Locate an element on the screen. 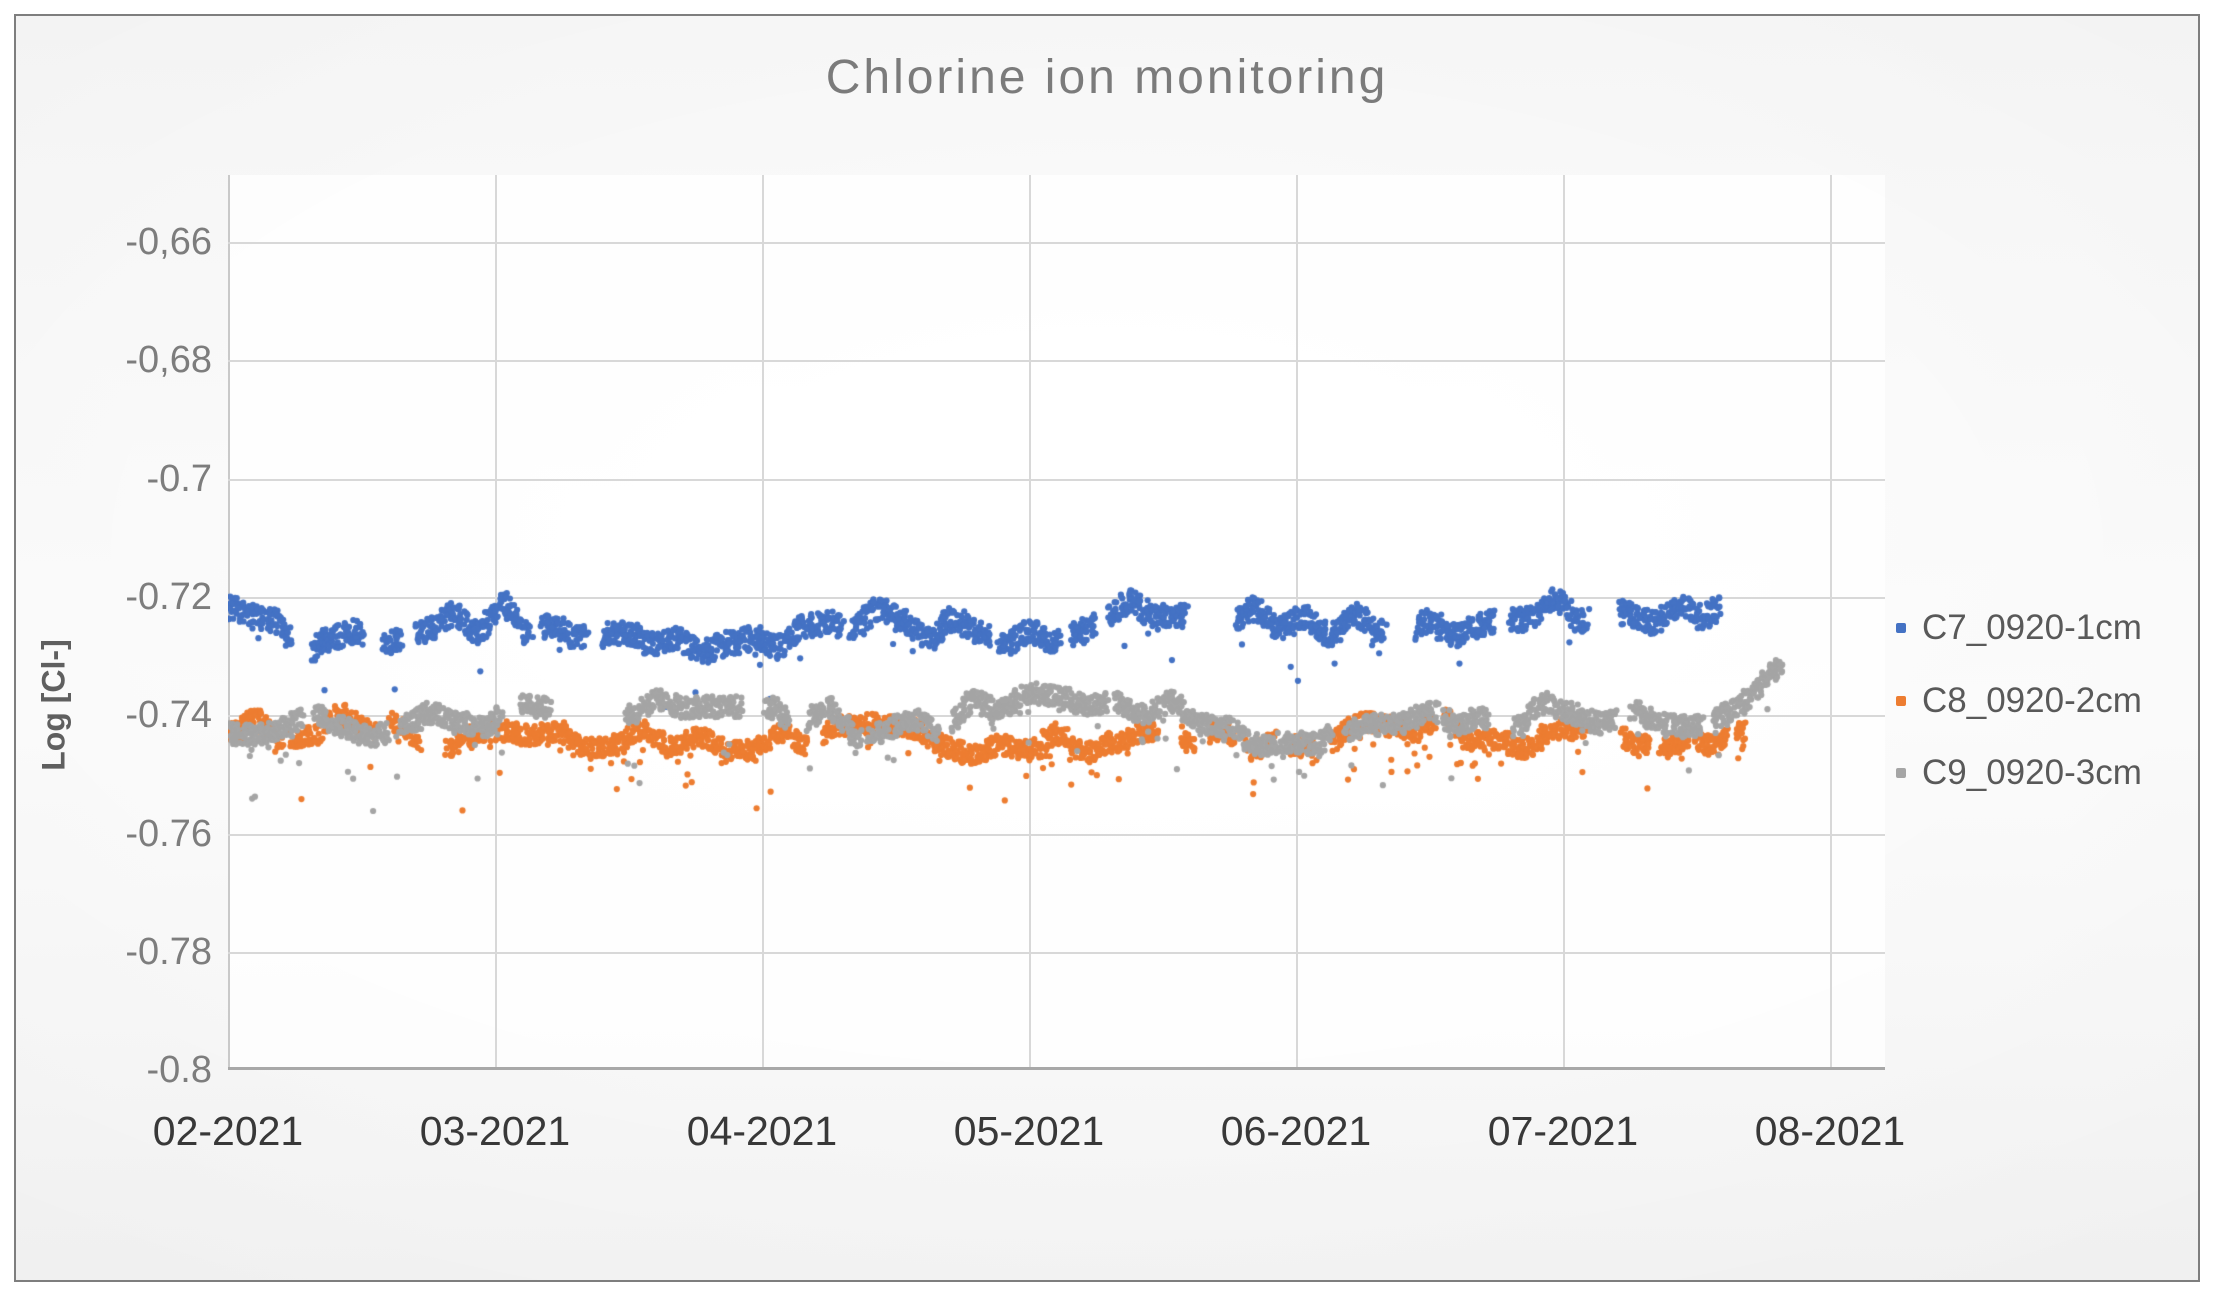  y-tick-label: -0,66 is located at coordinates (168, 242).